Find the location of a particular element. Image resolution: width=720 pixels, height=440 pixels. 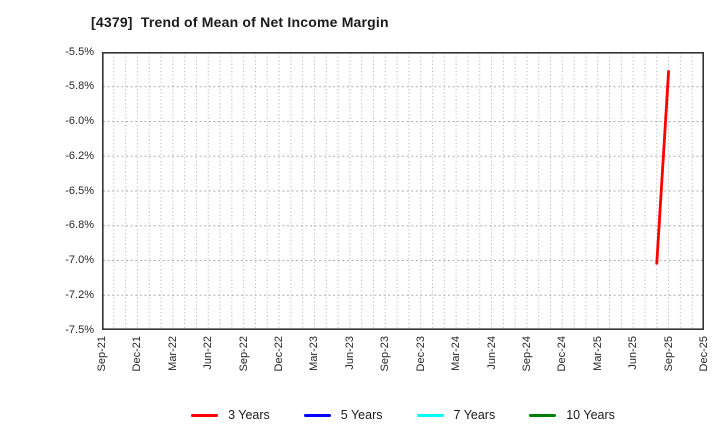

legend-line-swatch-7-years is located at coordinates (430, 415).